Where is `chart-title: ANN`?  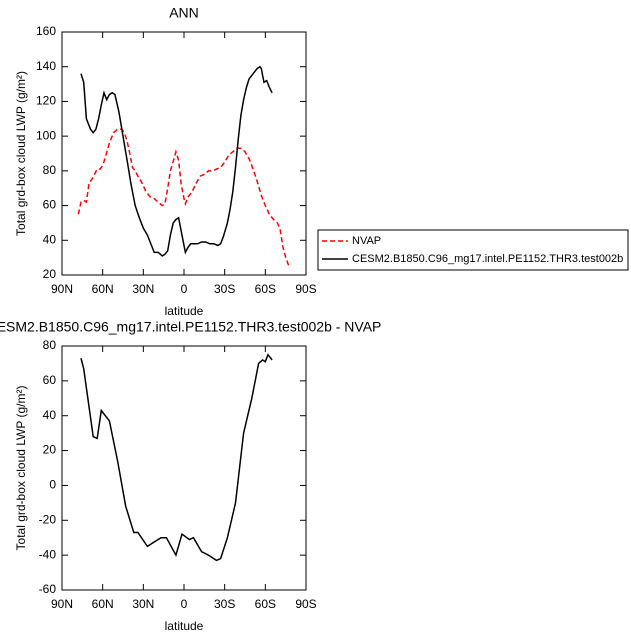 chart-title: ANN is located at coordinates (184, 13).